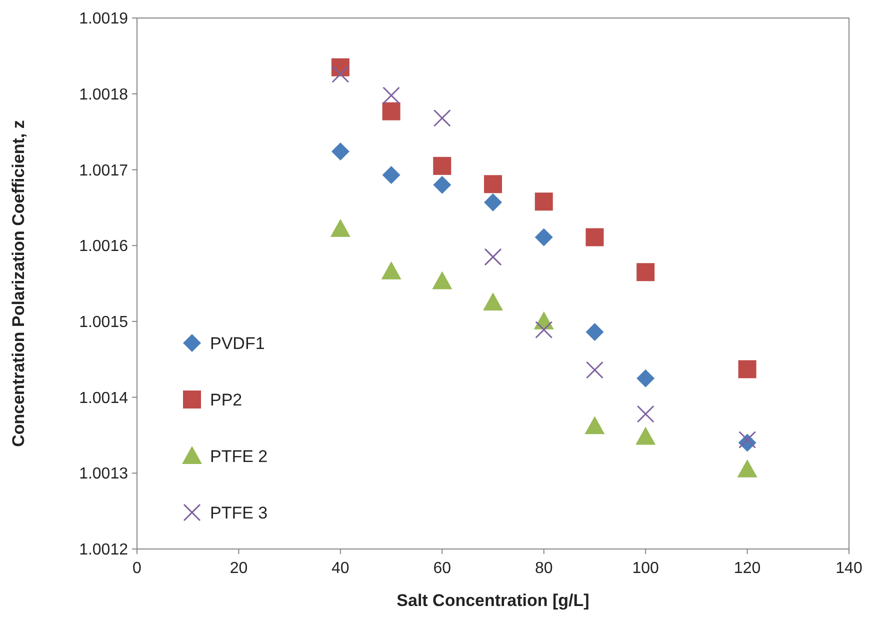 The height and width of the screenshot is (626, 879). Describe the element at coordinates (103, 323) in the screenshot. I see `y-tick-label: 1.0015` at that location.